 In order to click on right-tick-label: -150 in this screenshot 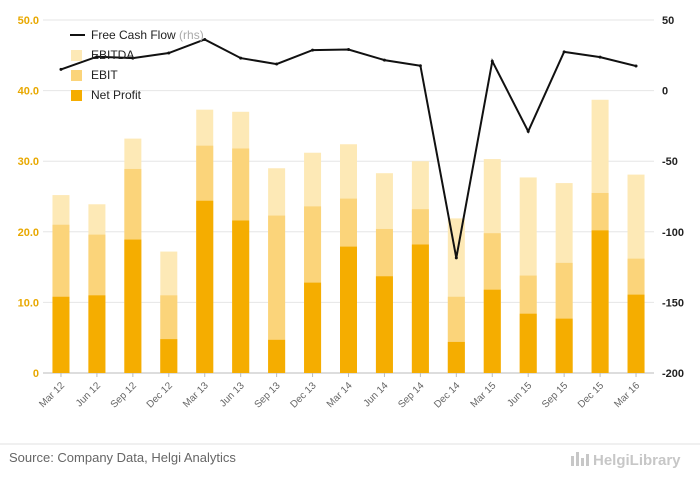, I will do `click(673, 303)`.